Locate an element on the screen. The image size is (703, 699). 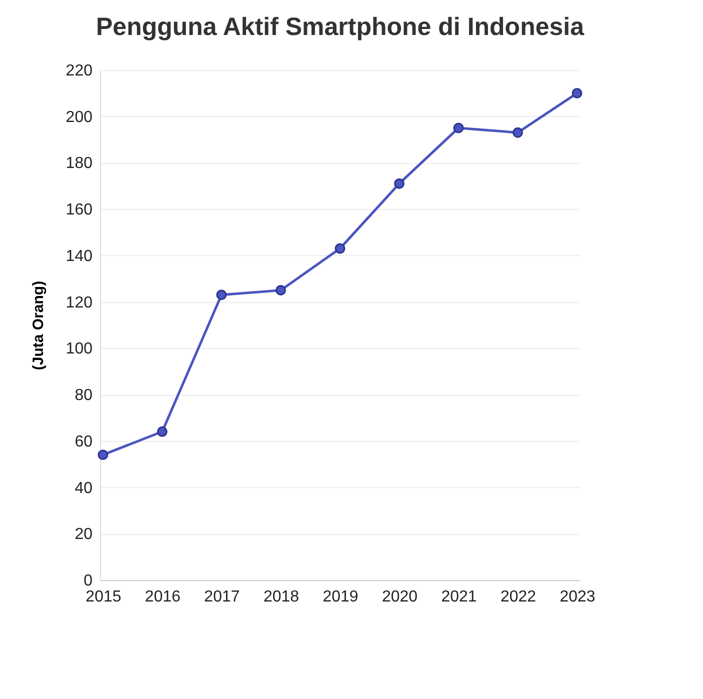
y-tick-label: 100 is located at coordinates (79, 349).